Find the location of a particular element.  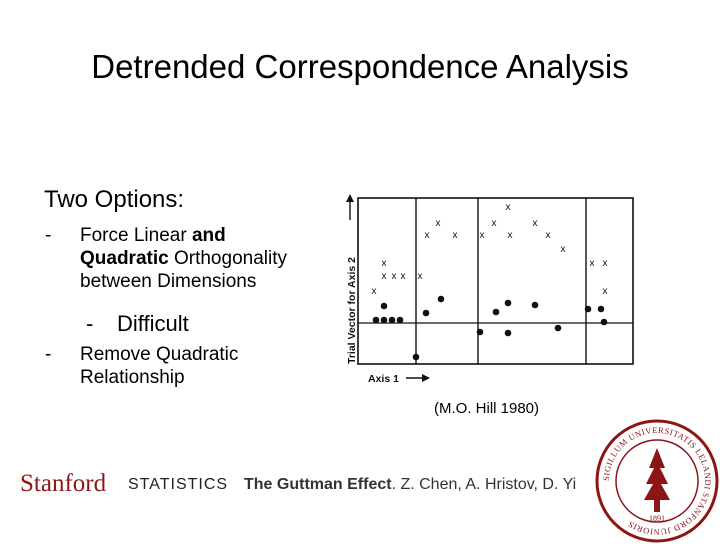

y-arrowhead is located at coordinates (350, 198).